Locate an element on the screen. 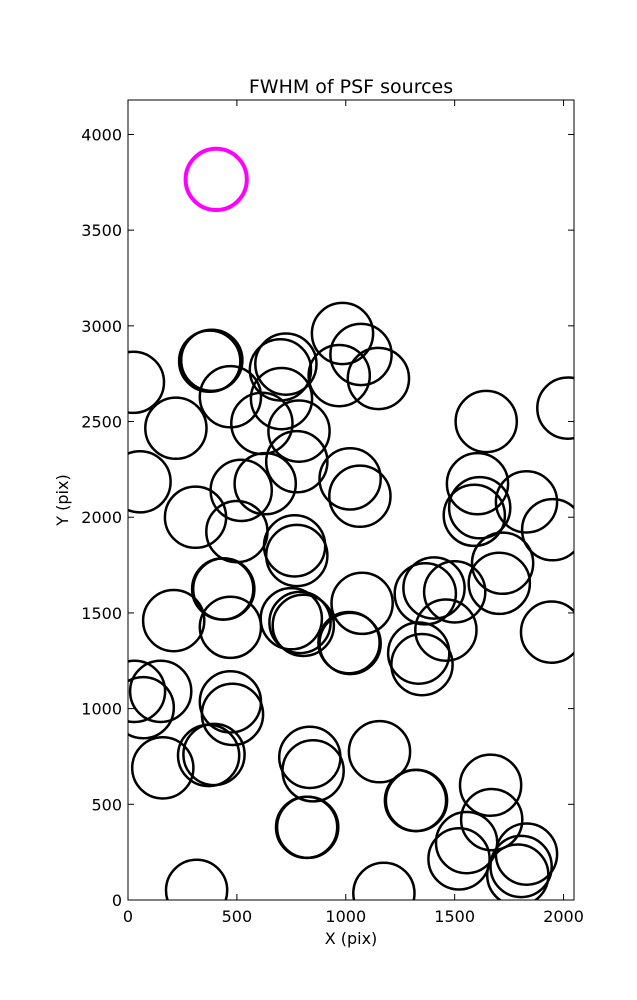 This screenshot has width=637, height=1000. x-tick-label: 0 is located at coordinates (128, 916).